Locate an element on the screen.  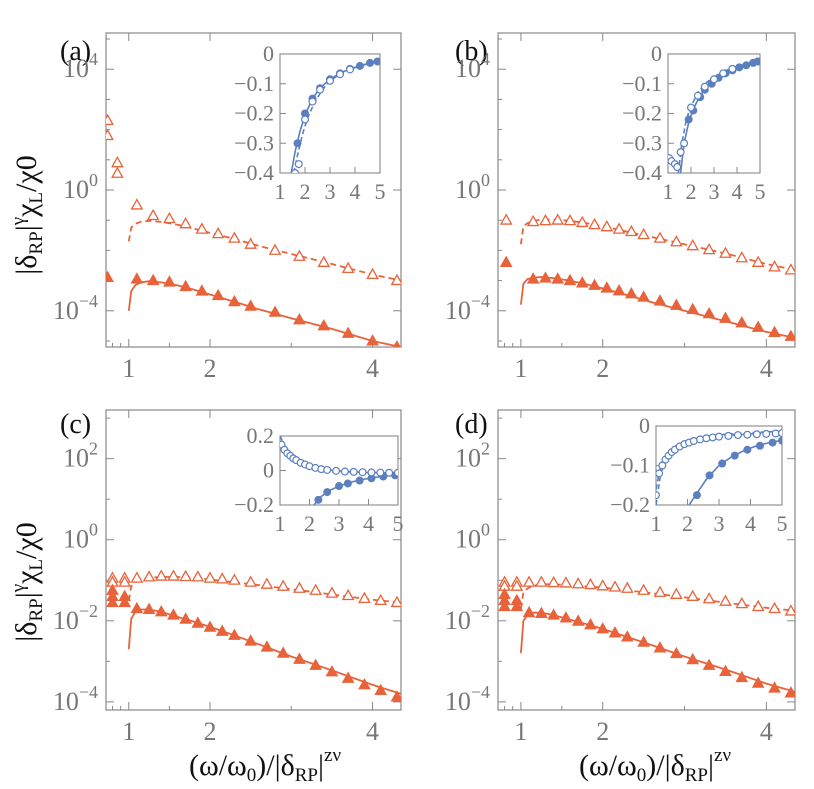
inset-y-tick-label: −0.3 is located at coordinates (642, 142).